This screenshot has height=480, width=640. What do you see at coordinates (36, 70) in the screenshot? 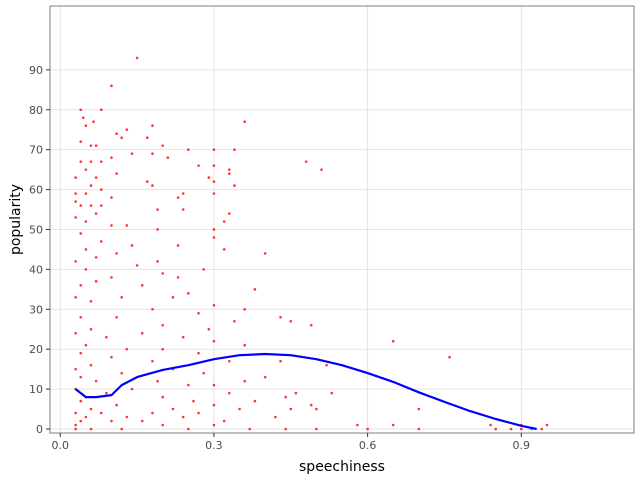
I see `y-tick-label: 90` at bounding box center [36, 70].